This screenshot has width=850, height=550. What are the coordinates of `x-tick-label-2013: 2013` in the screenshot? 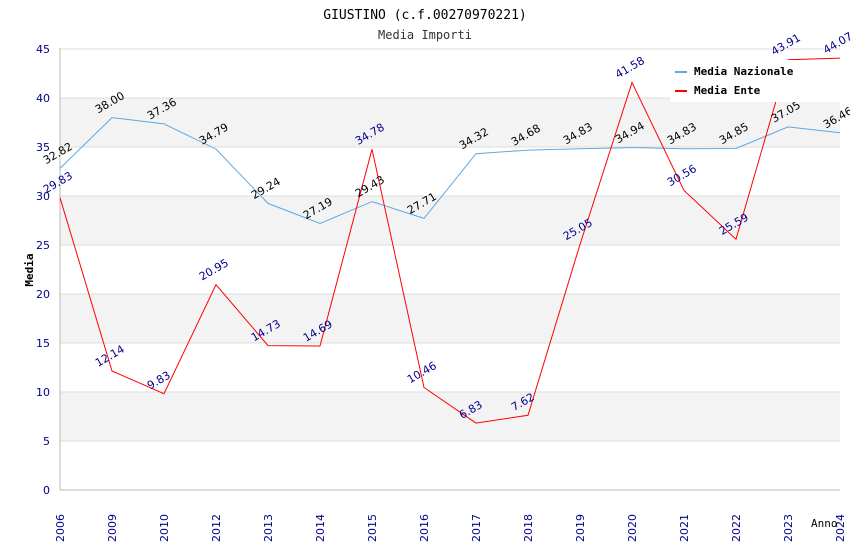 It's located at (268, 528).